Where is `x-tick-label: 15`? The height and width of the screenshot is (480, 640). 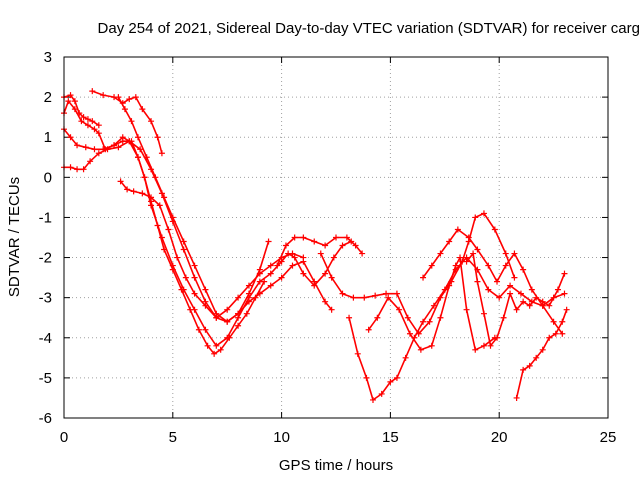
x-tick-label: 15 is located at coordinates (390, 437).